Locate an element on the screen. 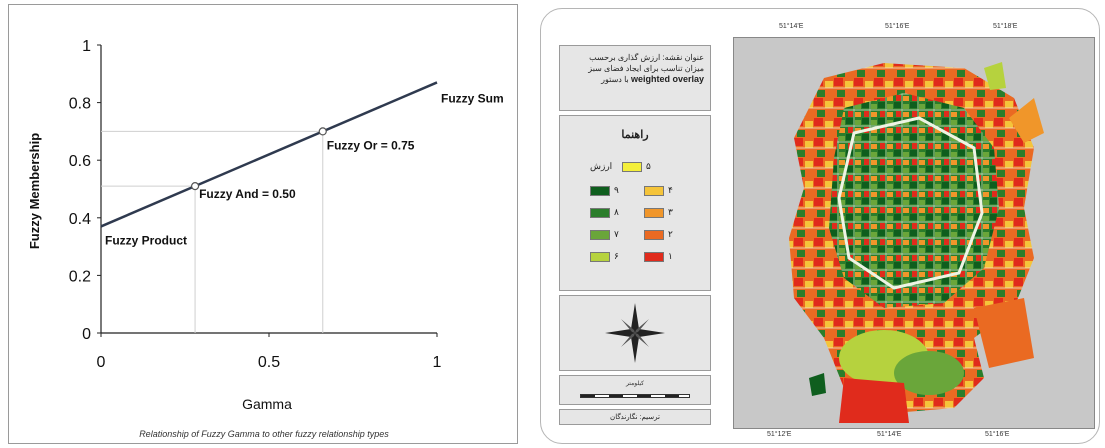 The height and width of the screenshot is (448, 1105). legend-label: ارزش is located at coordinates (601, 166).